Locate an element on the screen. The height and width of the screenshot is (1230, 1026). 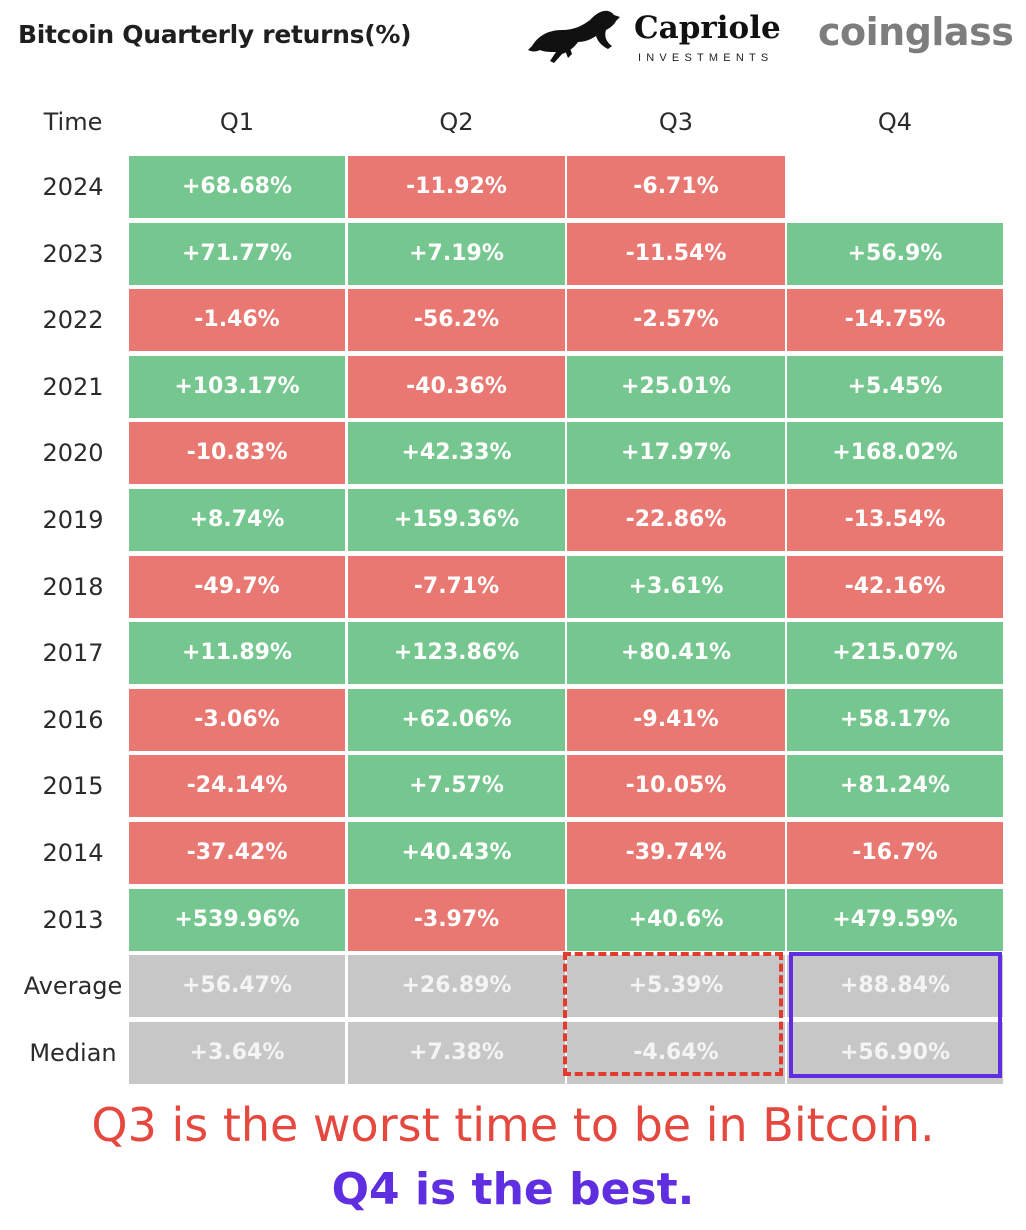
cell-2016-q1: -3.06% is located at coordinates (237, 719).